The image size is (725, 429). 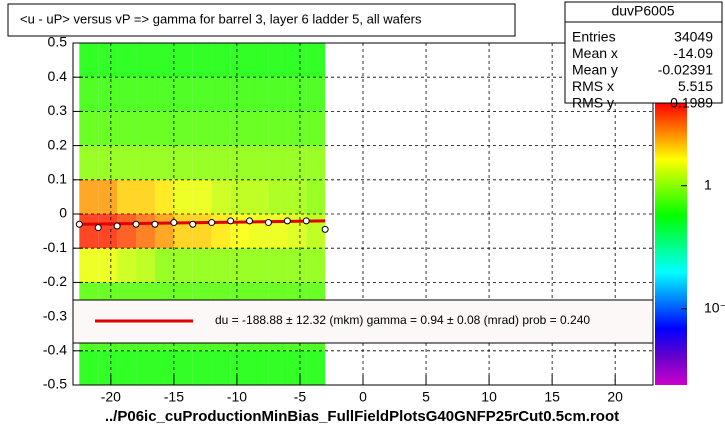 What do you see at coordinates (426, 397) in the screenshot?
I see `x-tick-label: 5` at bounding box center [426, 397].